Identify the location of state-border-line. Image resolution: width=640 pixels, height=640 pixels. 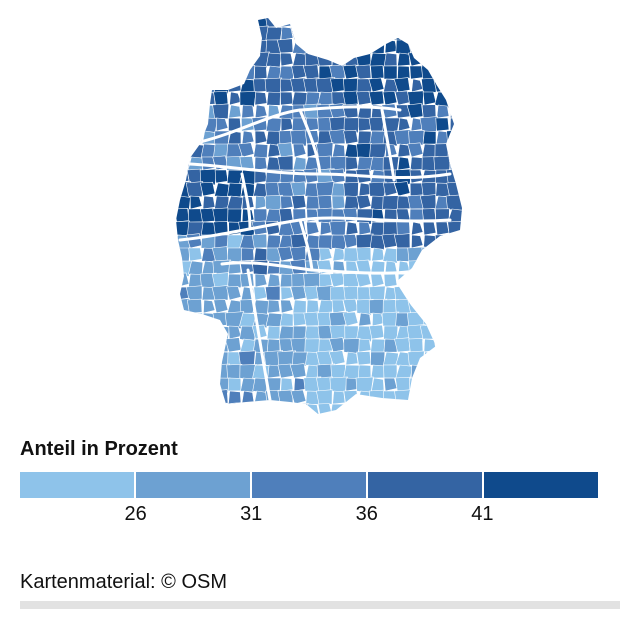
(306, 245).